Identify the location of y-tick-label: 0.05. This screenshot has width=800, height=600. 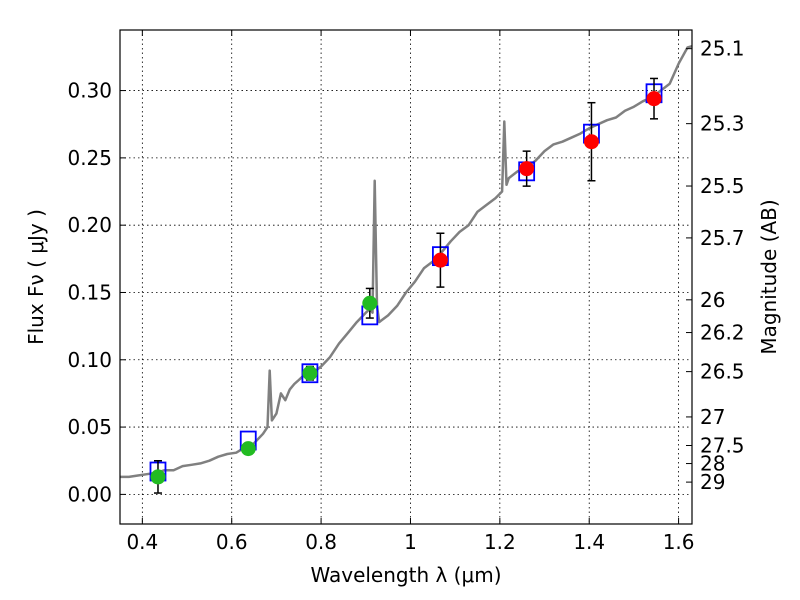
(89, 427).